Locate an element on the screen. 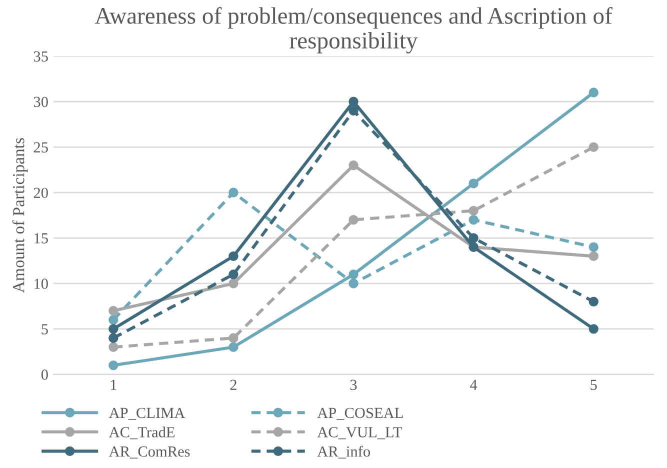 The image size is (667, 468). y-tick-label: 10 is located at coordinates (41, 283).